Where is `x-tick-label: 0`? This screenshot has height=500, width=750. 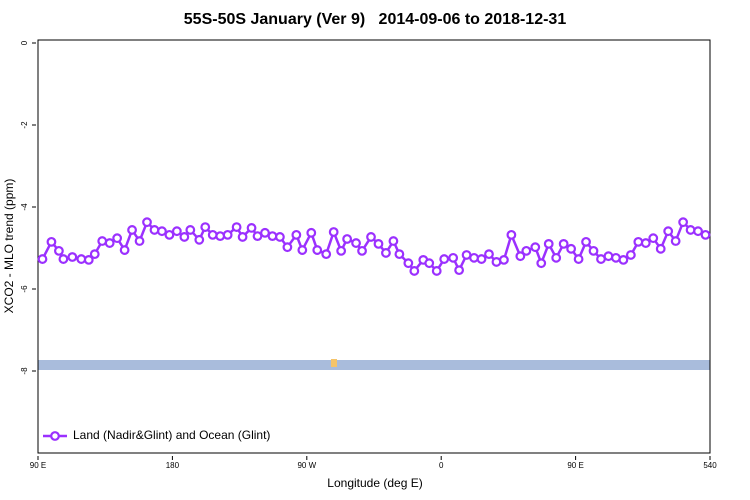 x-tick-label: 0 is located at coordinates (441, 465).